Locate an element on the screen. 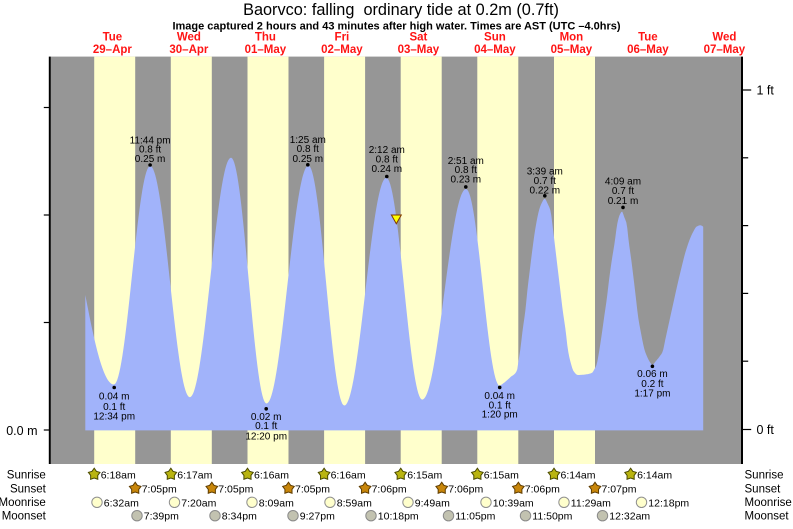 The image size is (793, 529). svg-text: 07–May is located at coordinates (725, 50).